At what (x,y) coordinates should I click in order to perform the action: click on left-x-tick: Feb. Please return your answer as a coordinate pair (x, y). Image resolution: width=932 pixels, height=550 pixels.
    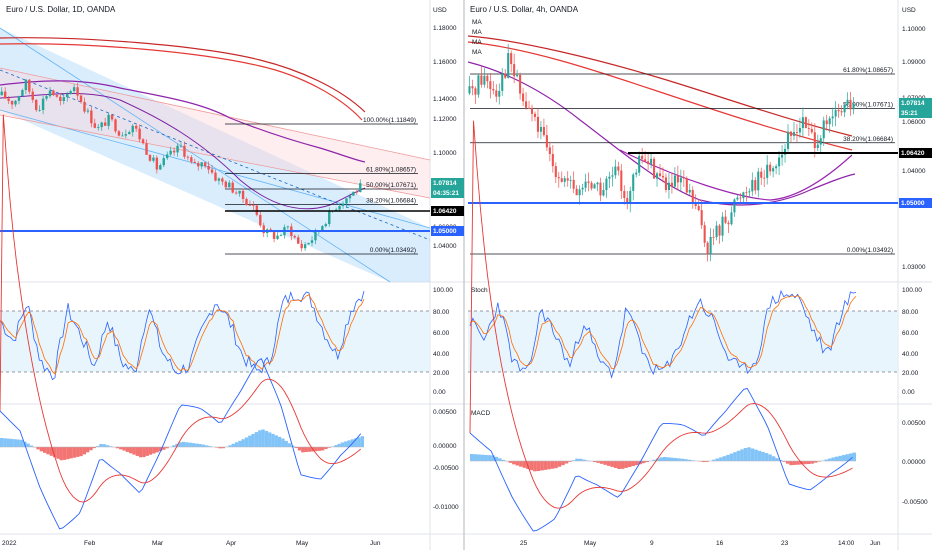
    Looking at the image, I should click on (90, 543).